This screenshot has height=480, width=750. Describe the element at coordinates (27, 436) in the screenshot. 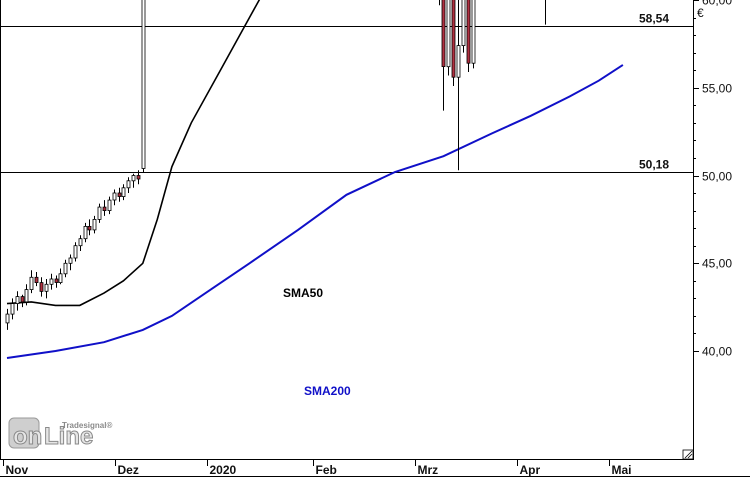

I see `svg-text: on` at that location.